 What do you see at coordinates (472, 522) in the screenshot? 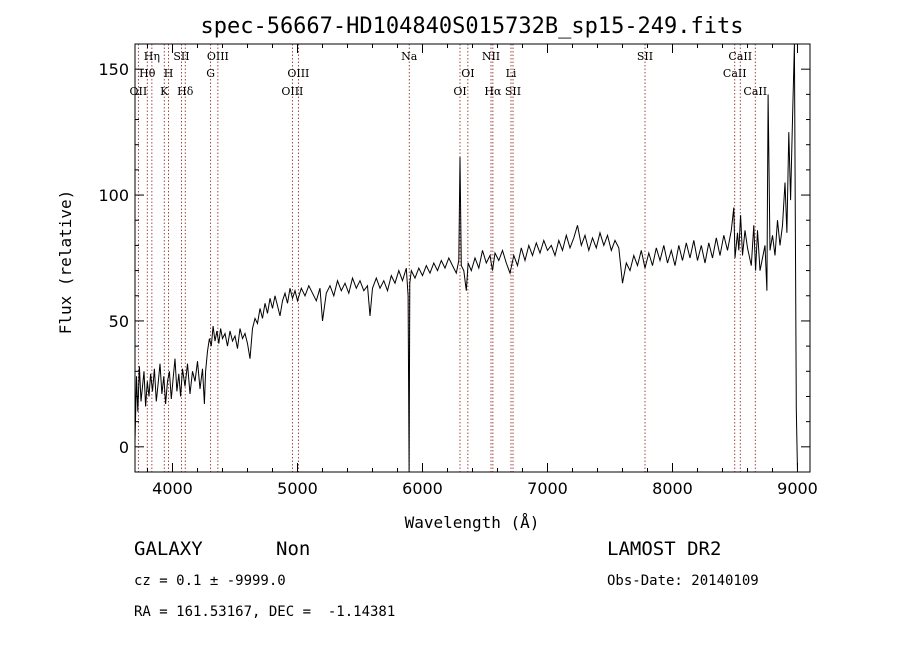
I see `x-axis-label: Wavelength (Å)` at bounding box center [472, 522].